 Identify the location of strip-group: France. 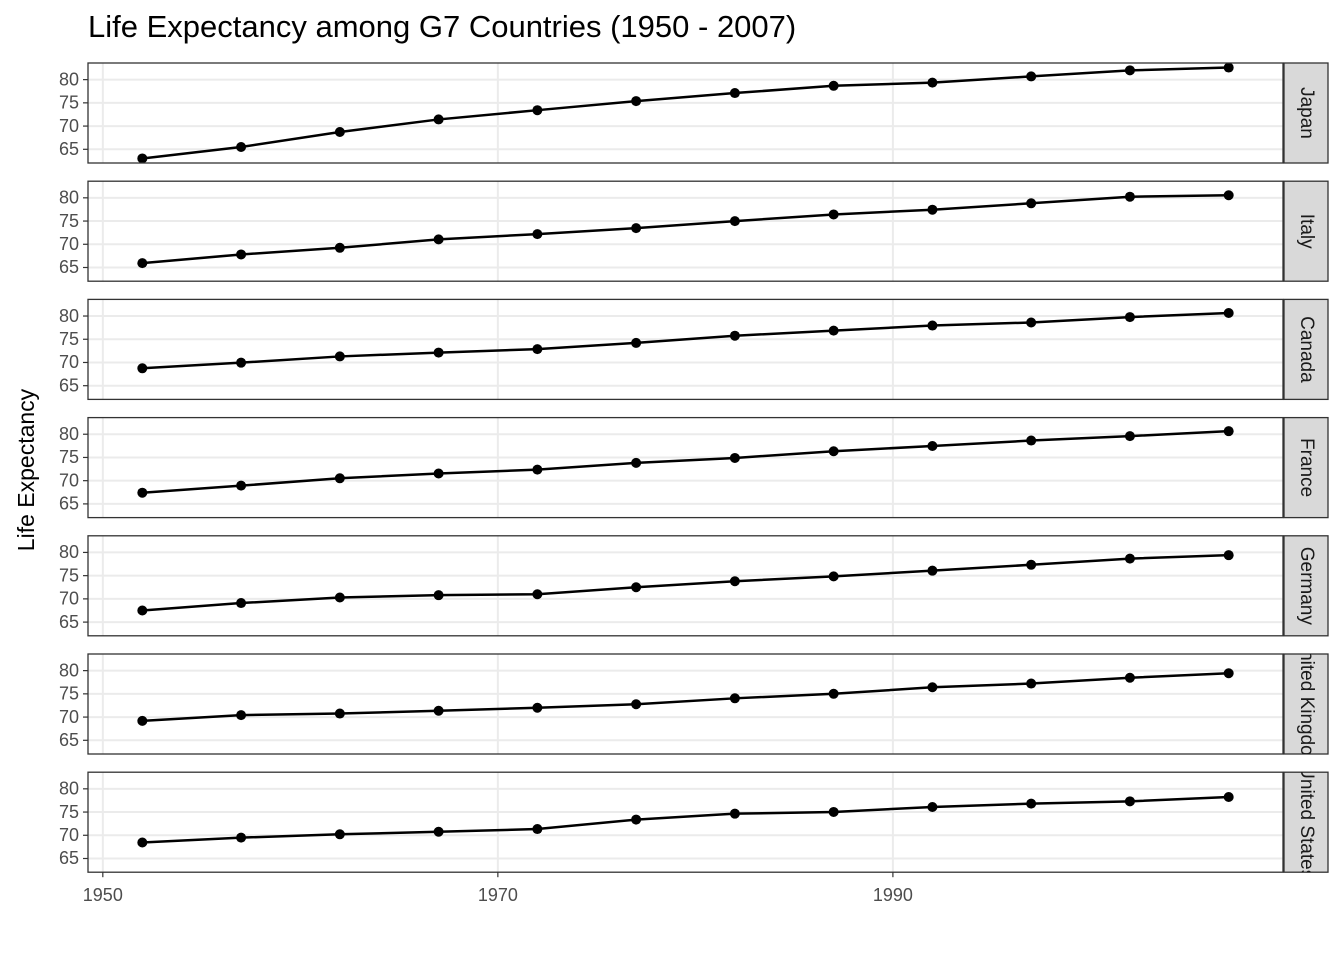
(1306, 467).